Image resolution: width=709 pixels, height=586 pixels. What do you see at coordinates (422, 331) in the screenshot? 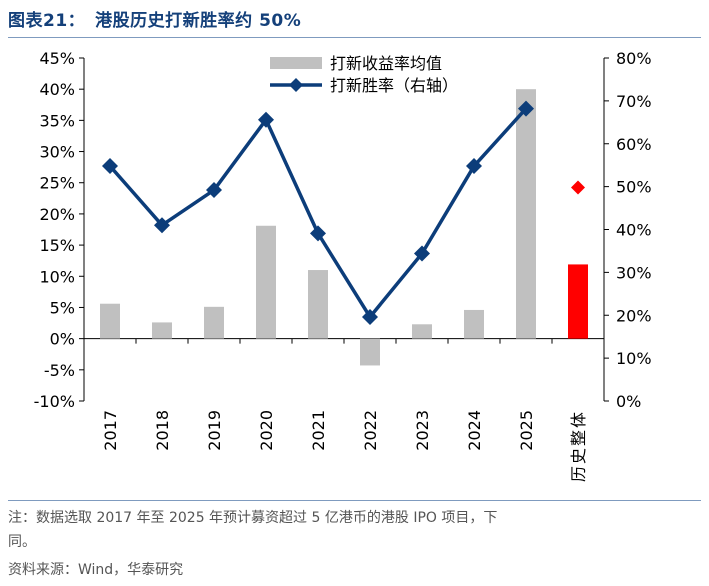
I see `bar-2023` at bounding box center [422, 331].